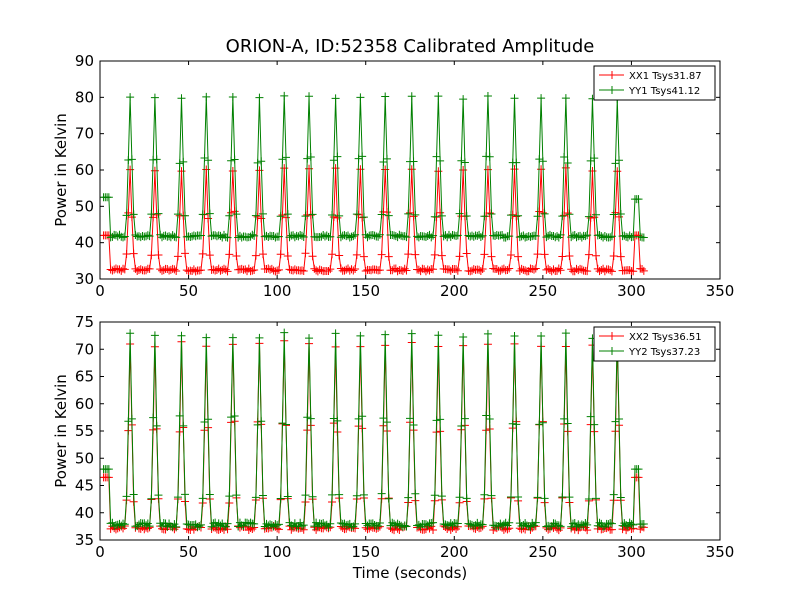  What do you see at coordinates (365, 552) in the screenshot?
I see `x-tick-label: 150` at bounding box center [365, 552].